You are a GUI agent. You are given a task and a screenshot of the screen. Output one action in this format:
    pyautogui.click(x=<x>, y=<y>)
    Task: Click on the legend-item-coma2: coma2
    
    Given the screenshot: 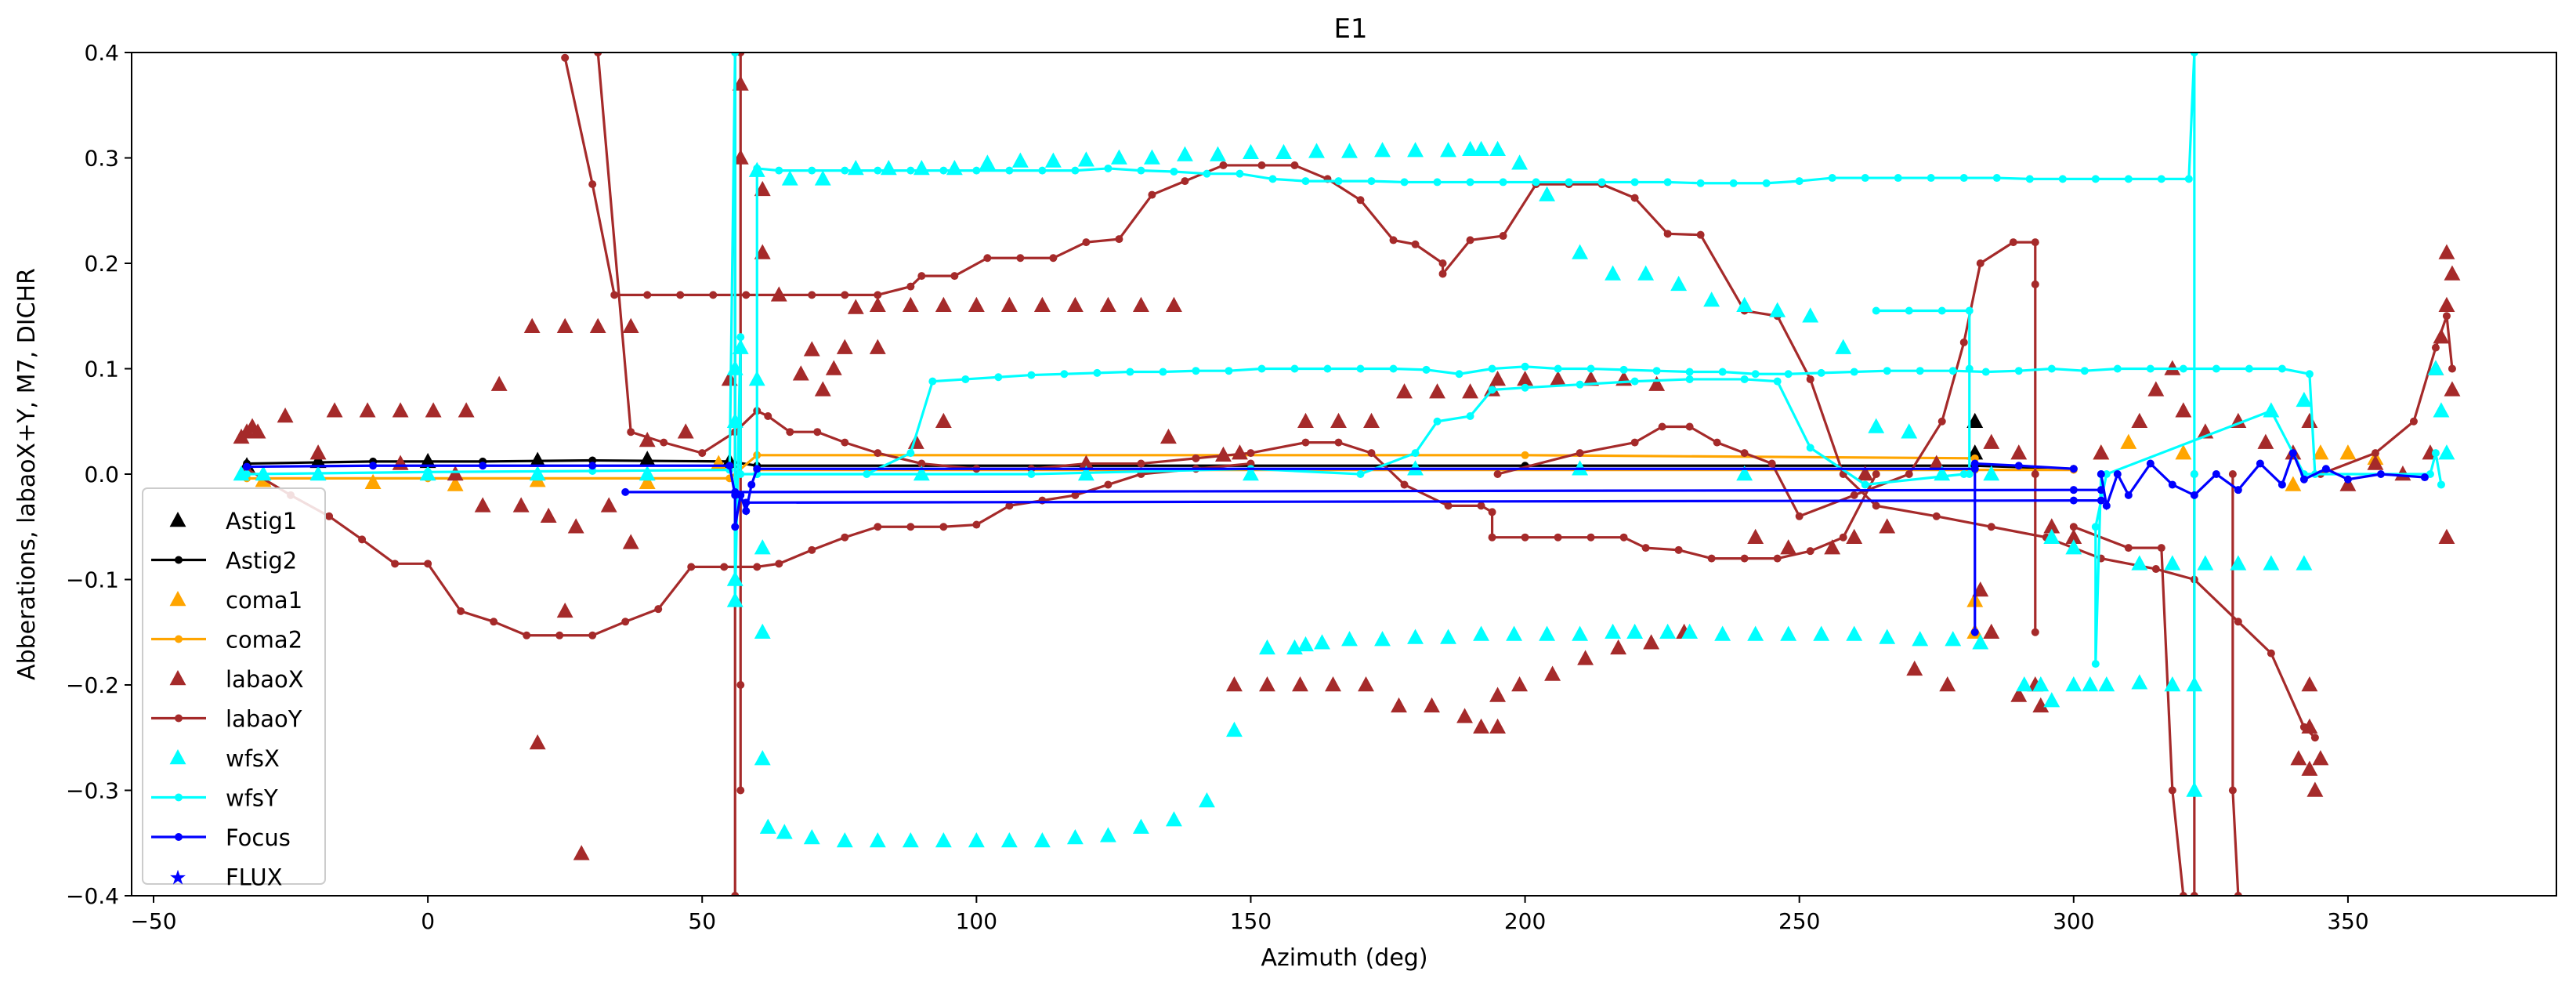 What is the action you would take?
    pyautogui.click(x=226, y=640)
    